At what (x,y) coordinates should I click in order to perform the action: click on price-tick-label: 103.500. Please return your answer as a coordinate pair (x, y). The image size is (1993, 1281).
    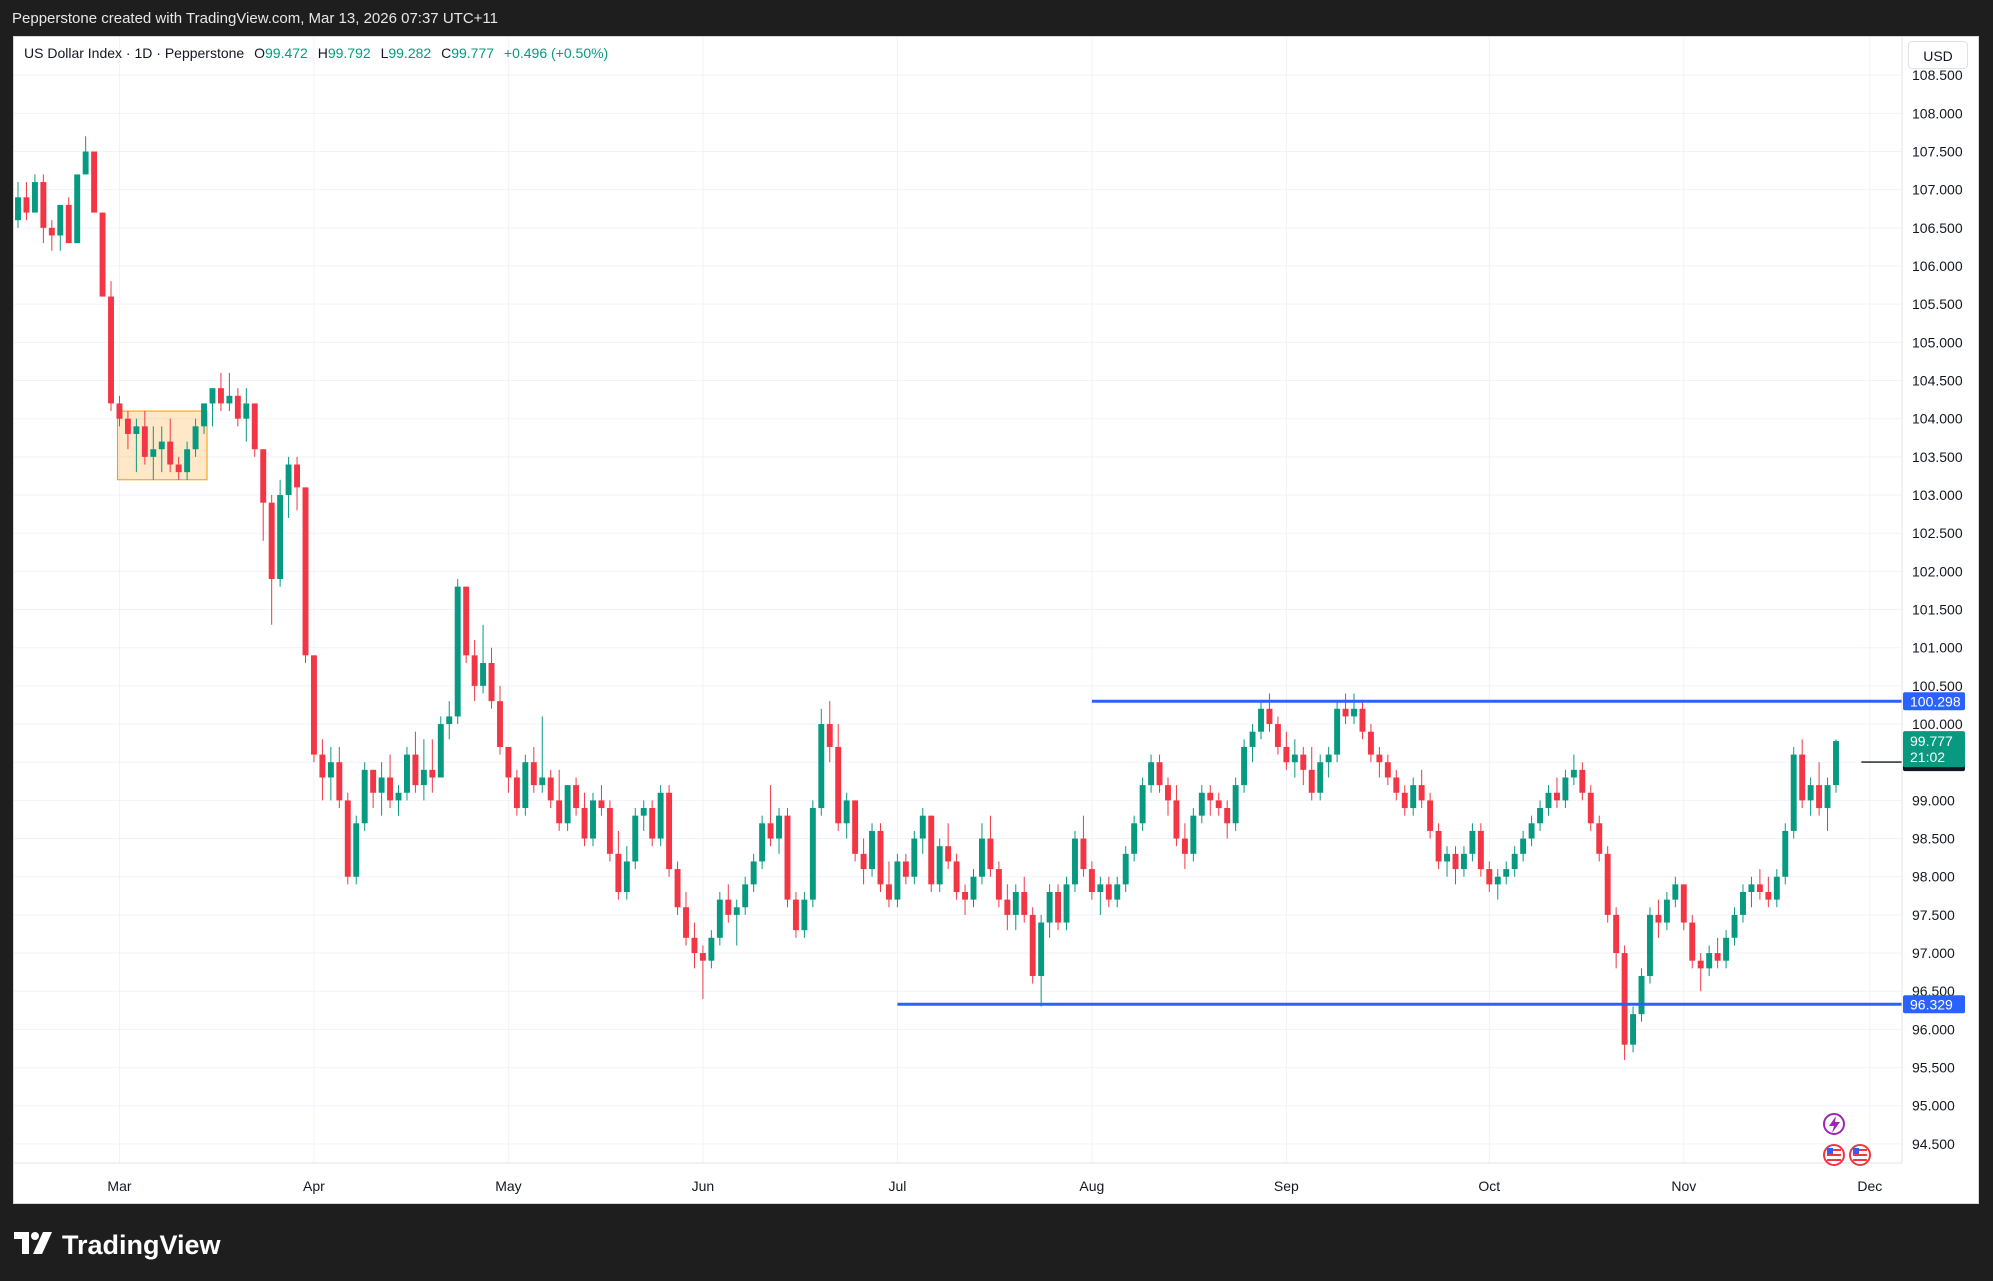
    Looking at the image, I should click on (1937, 457).